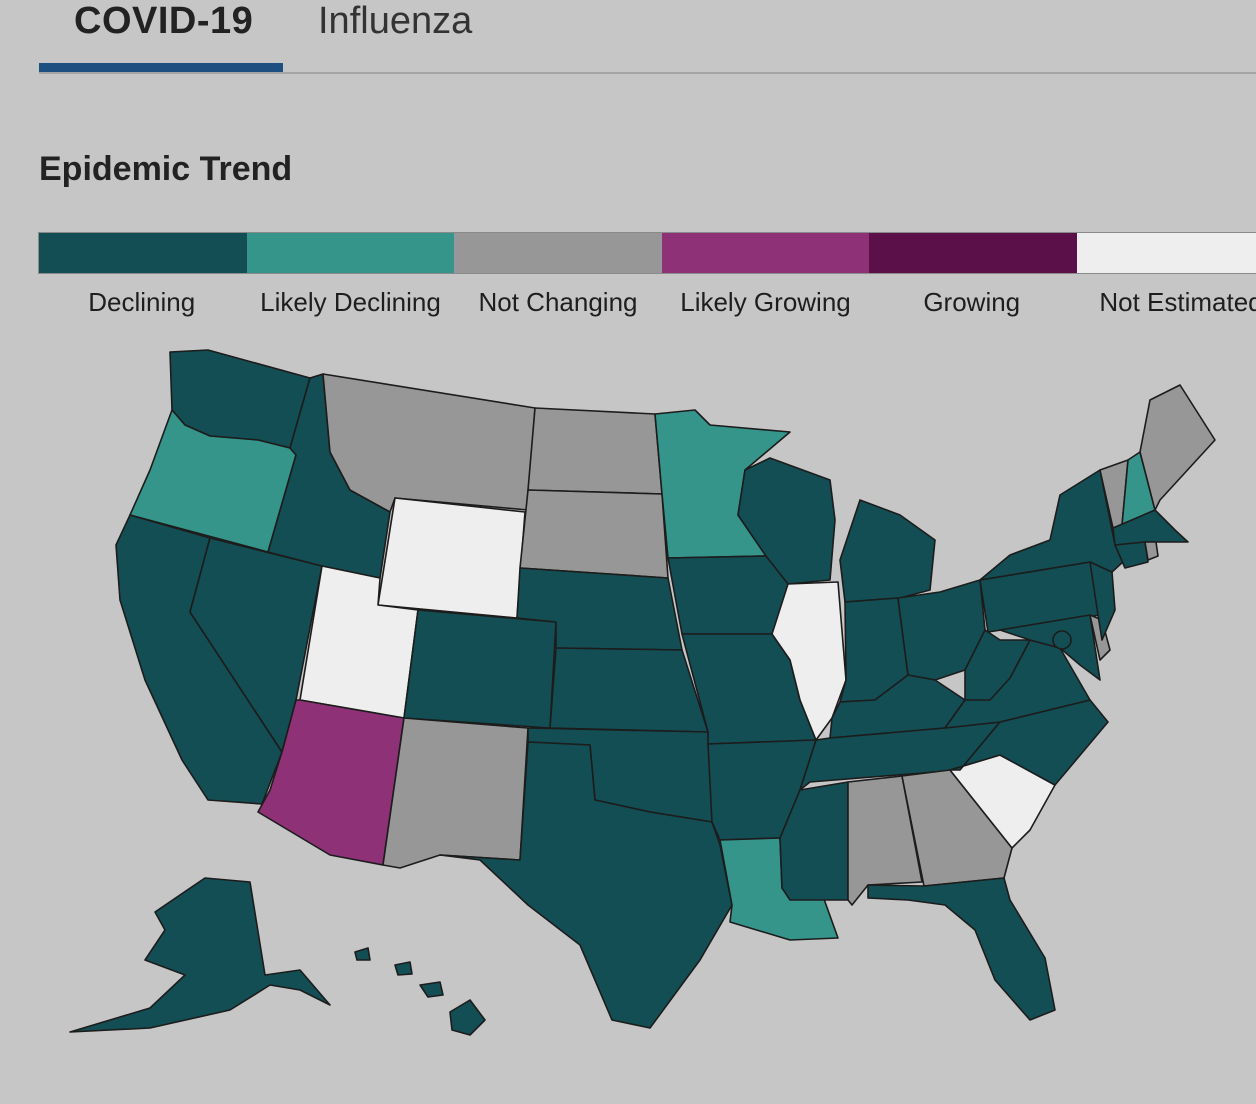  I want to click on legend-color-bar, so click(647, 253).